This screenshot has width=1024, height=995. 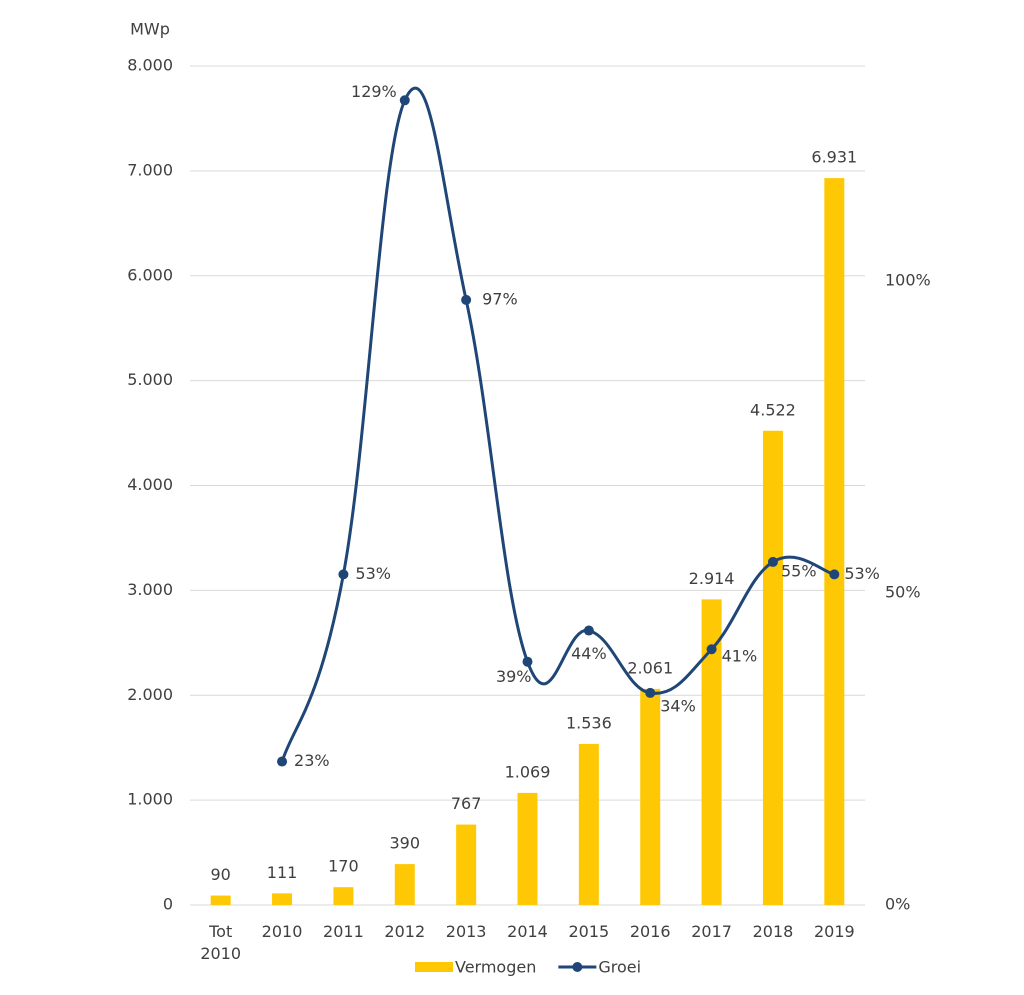 What do you see at coordinates (282, 872) in the screenshot?
I see `data-label: 111` at bounding box center [282, 872].